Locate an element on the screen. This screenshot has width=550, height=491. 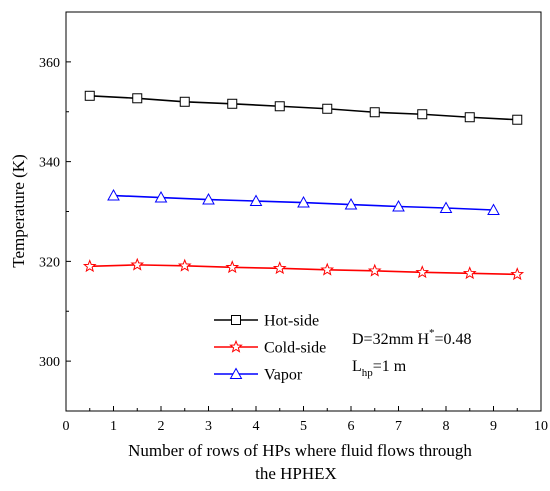
legend-entry: Cold-side is located at coordinates (270, 348).